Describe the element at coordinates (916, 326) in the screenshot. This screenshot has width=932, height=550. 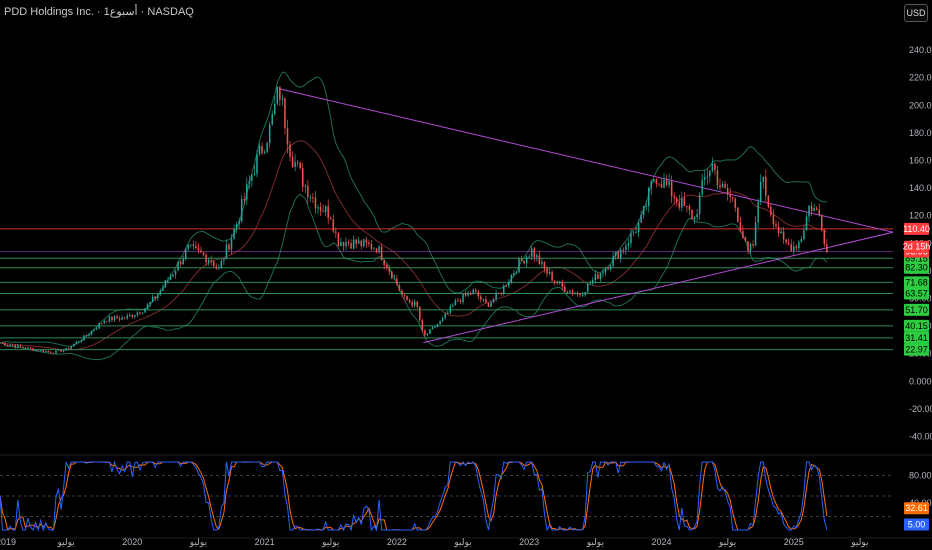
I see `level-tag: 40.15` at that location.